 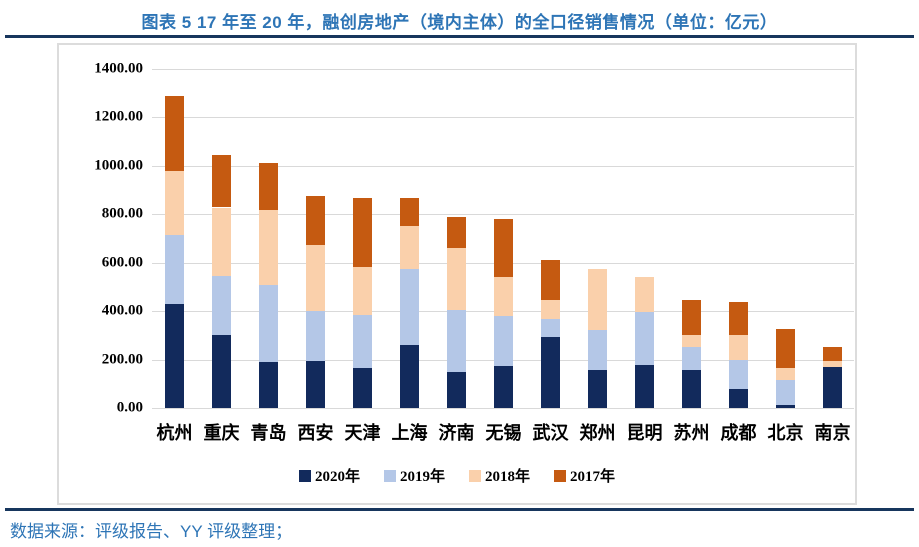 What do you see at coordinates (268, 186) in the screenshot?
I see `bar-segment-2017年-青岛` at bounding box center [268, 186].